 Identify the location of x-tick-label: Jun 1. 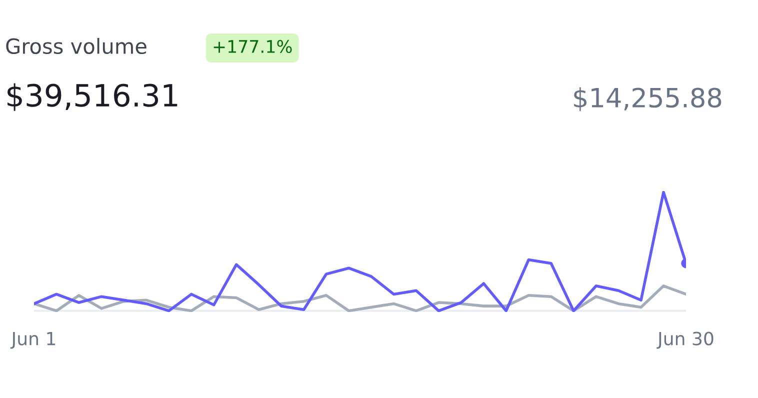
(33, 340).